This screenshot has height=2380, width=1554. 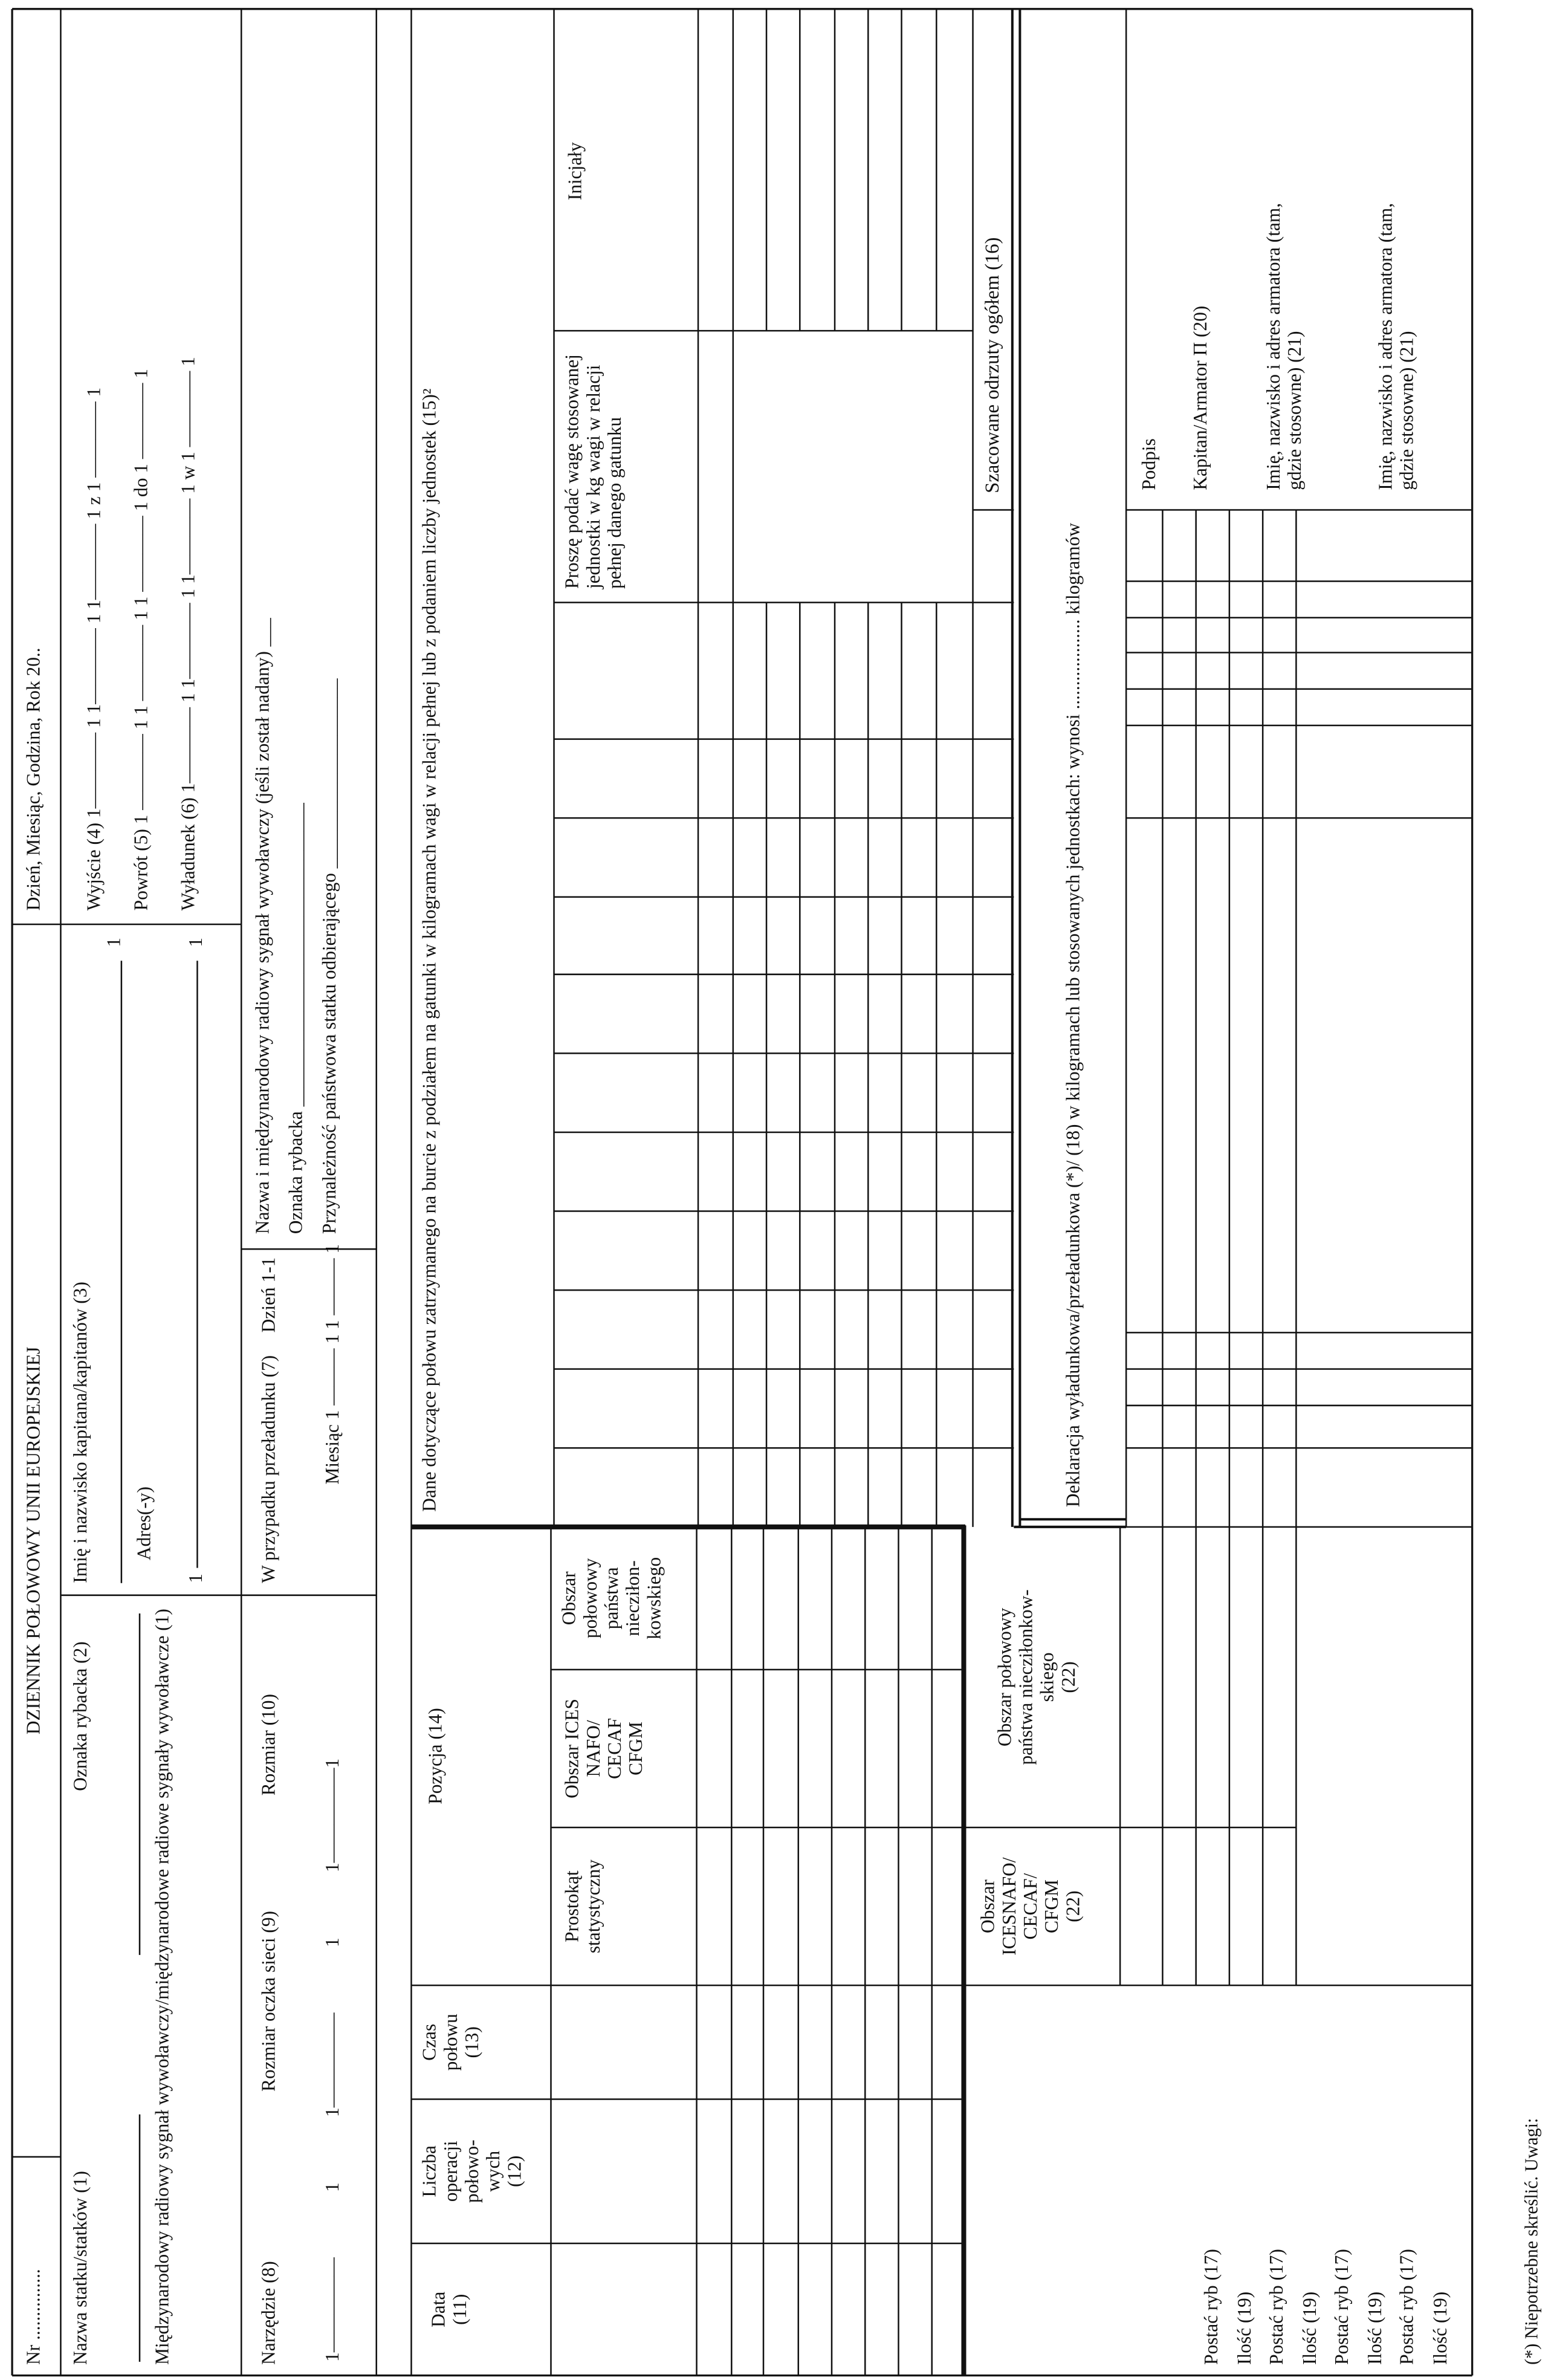 What do you see at coordinates (991, 365) in the screenshot?
I see `discards-label: Szacowane odrzuty ogółem (16)` at bounding box center [991, 365].